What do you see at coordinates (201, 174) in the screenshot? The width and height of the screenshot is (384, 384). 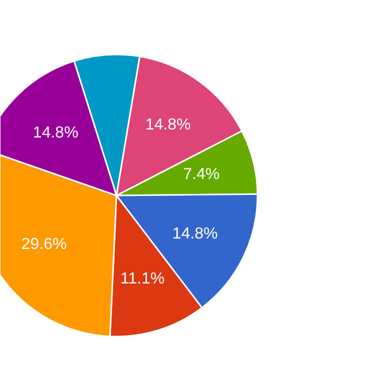 I see `data-label: 7.4%` at bounding box center [201, 174].